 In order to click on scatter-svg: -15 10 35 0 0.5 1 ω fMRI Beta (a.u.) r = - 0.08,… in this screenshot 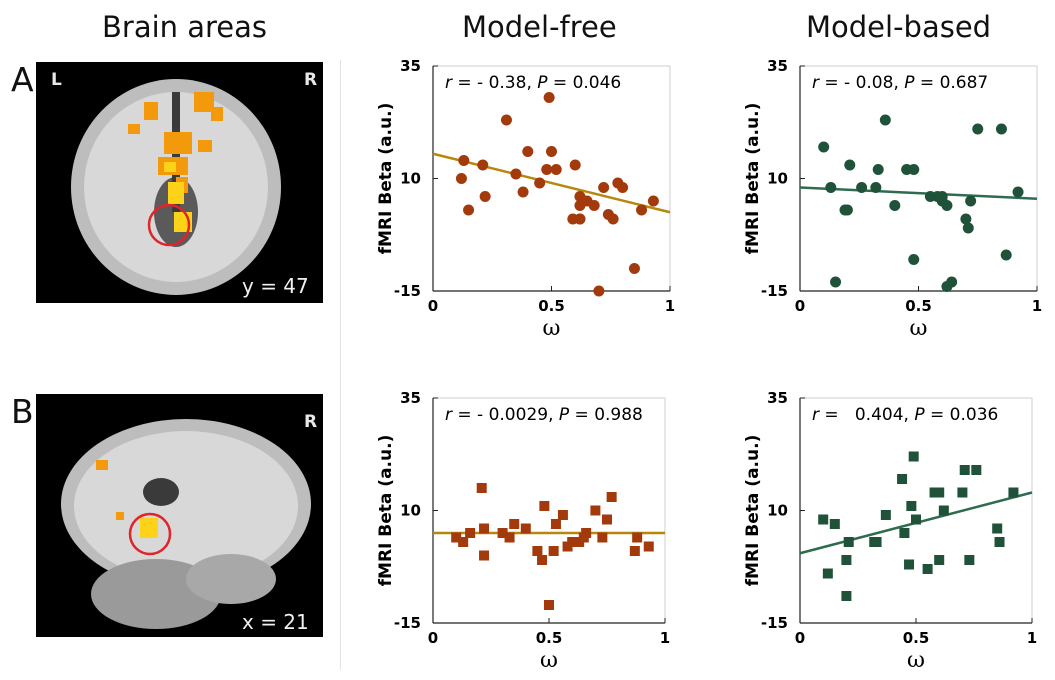, I will do `click(892, 199)`.